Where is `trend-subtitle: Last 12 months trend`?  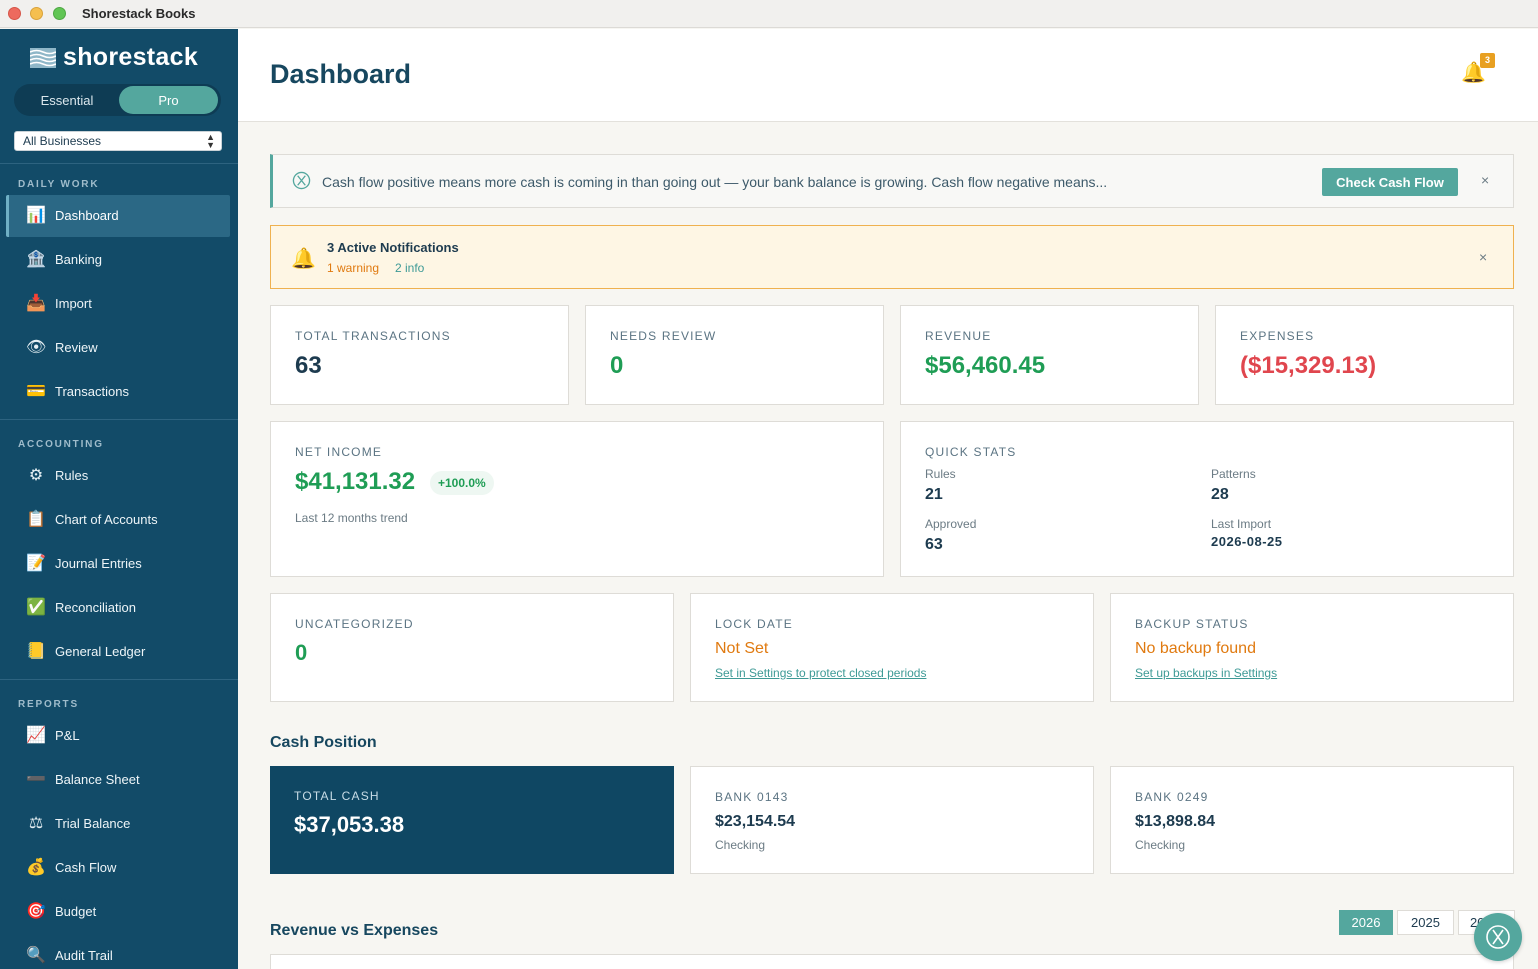 trend-subtitle: Last 12 months trend is located at coordinates (351, 518).